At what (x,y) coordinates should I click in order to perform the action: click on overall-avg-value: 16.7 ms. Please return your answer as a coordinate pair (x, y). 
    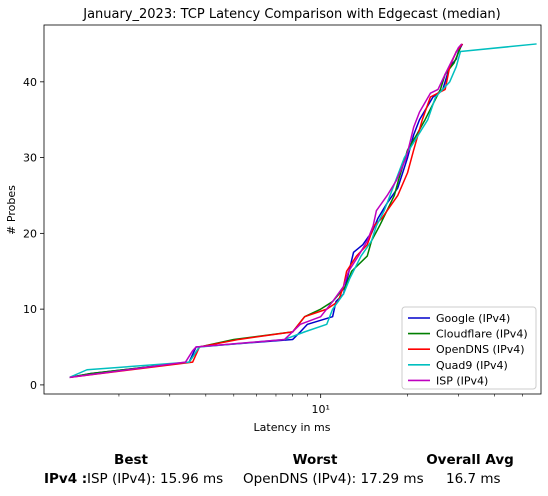
    Looking at the image, I should click on (473, 479).